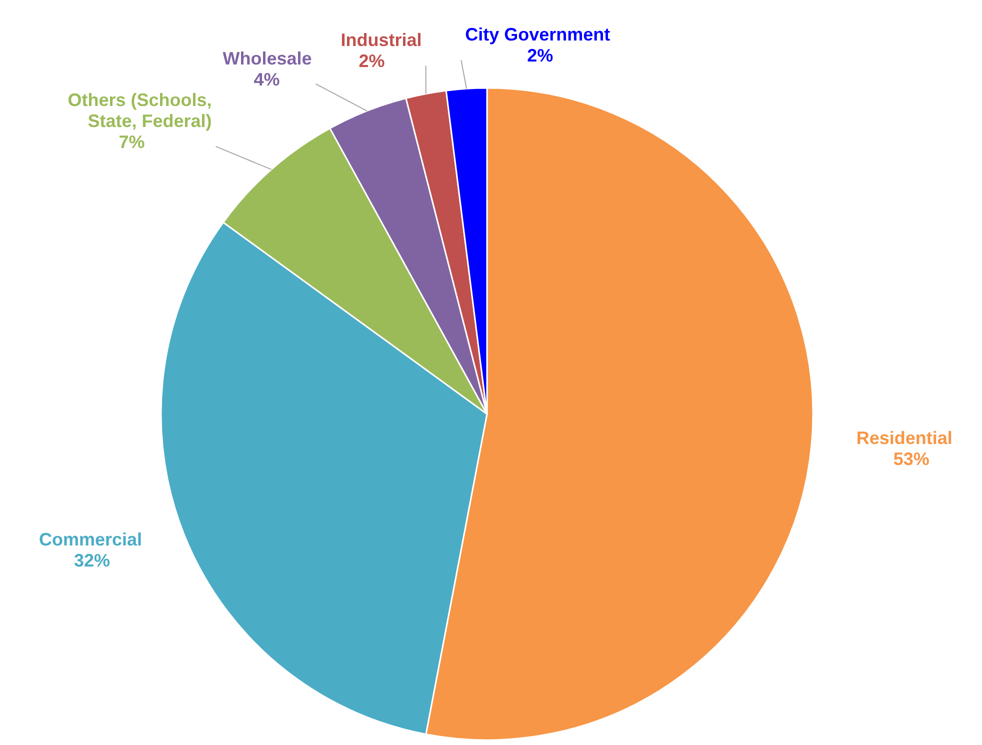 The image size is (982, 745). What do you see at coordinates (92, 560) in the screenshot?
I see `data-label: 32%` at bounding box center [92, 560].